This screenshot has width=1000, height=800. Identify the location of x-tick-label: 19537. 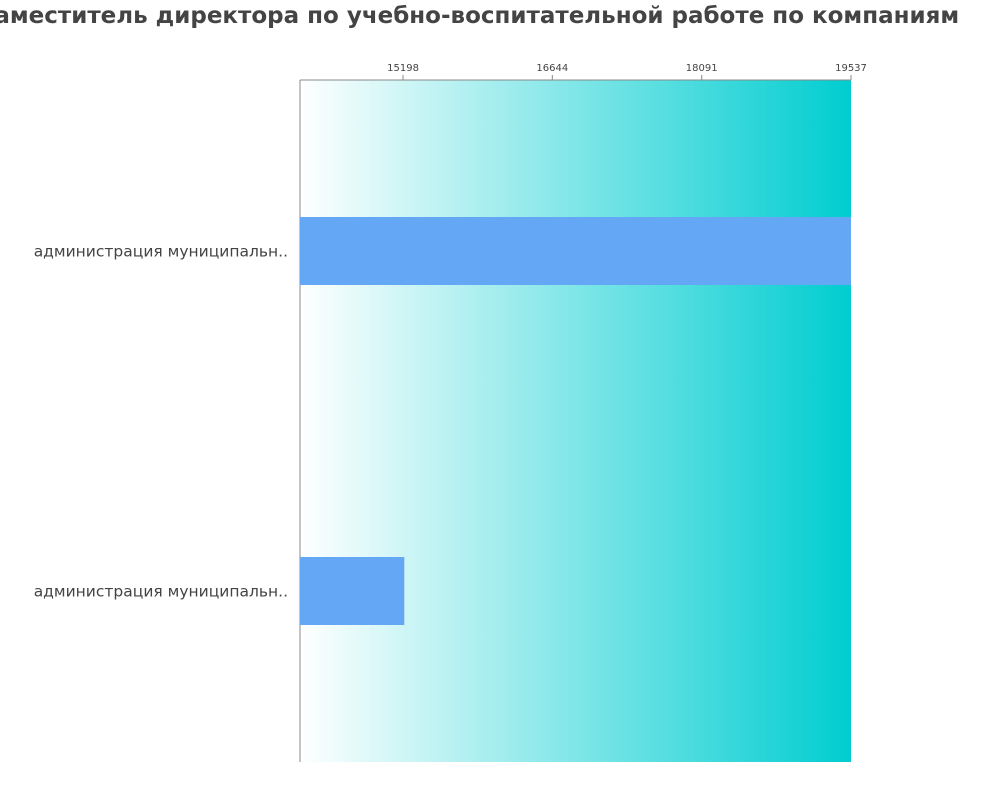
(851, 68).